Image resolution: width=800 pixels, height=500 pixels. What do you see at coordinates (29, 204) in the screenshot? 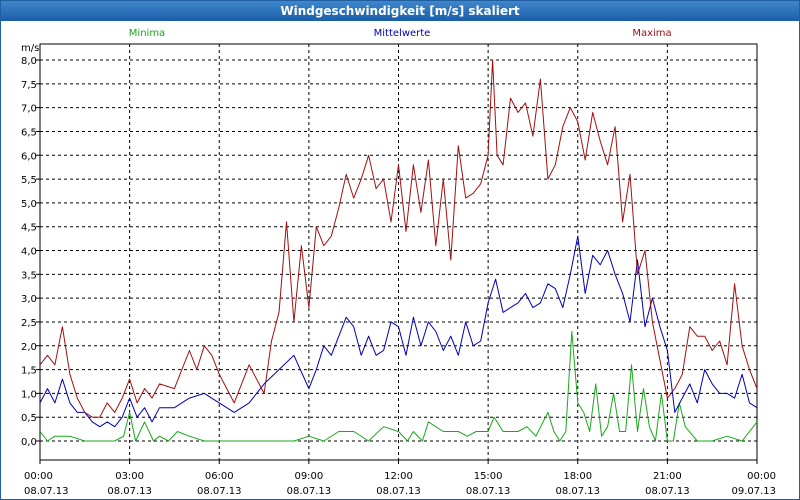
I see `y-tick-label: 5,0` at bounding box center [29, 204].